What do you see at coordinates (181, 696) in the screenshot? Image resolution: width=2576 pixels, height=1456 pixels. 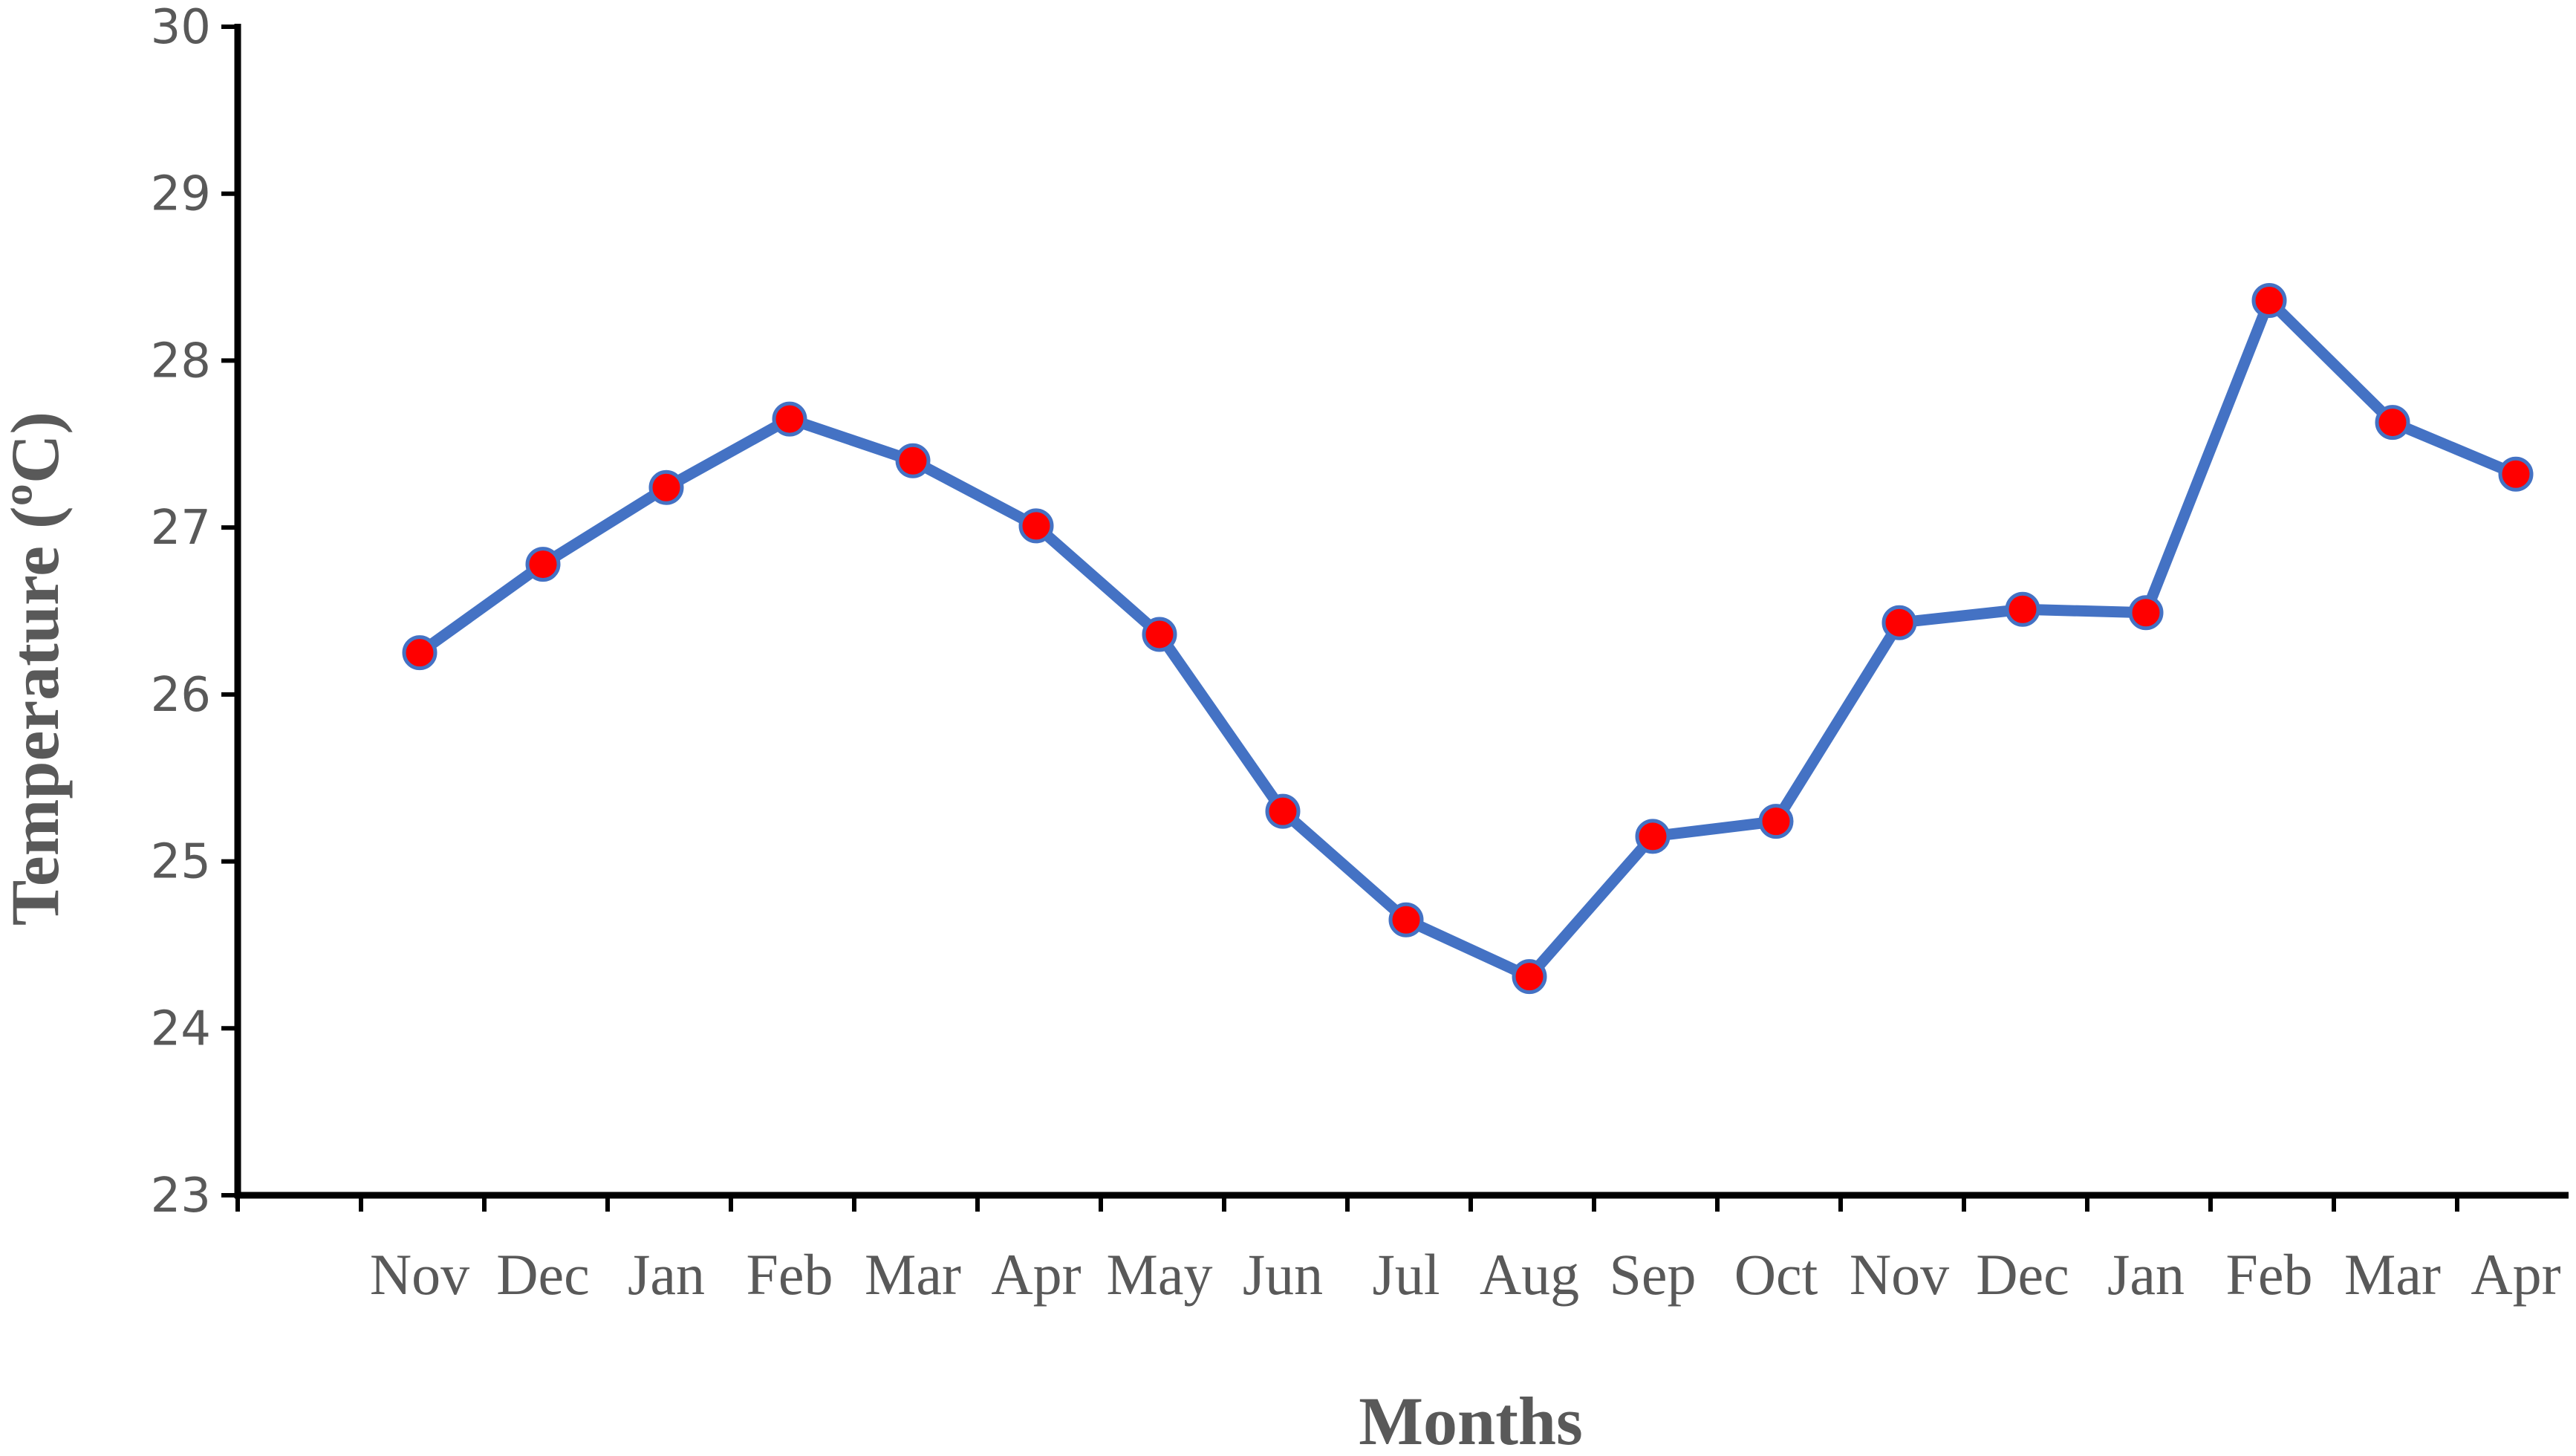 I see `y-tick-label: 26` at bounding box center [181, 696].